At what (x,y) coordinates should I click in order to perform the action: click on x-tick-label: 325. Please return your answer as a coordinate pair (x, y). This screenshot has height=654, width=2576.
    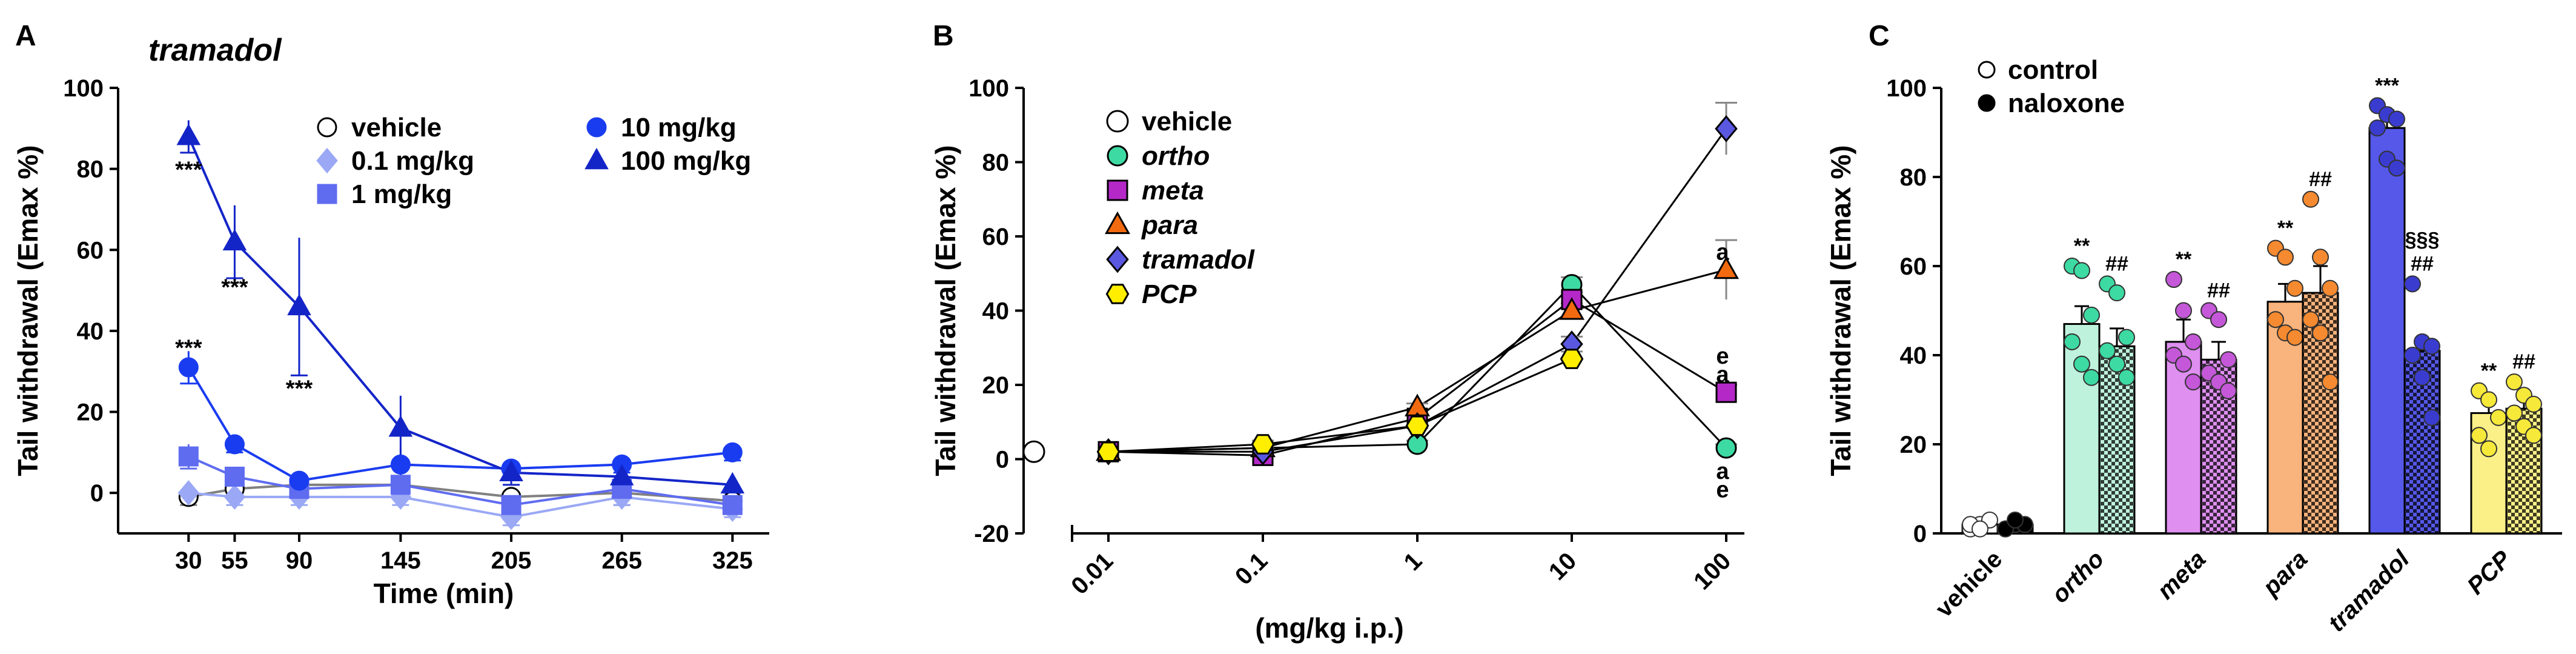
    Looking at the image, I should click on (732, 560).